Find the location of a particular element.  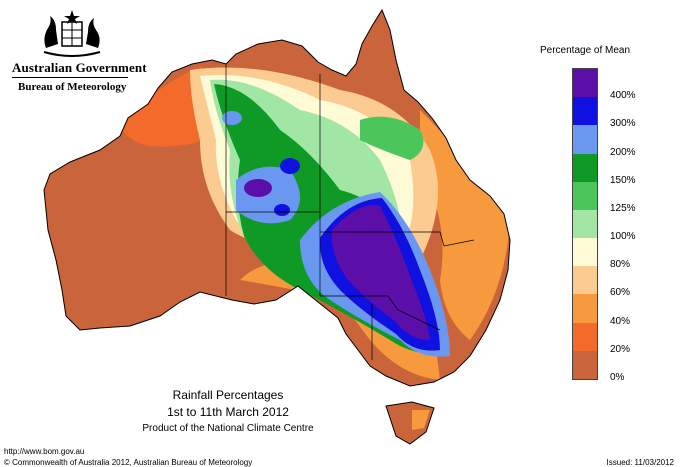

government-name: Australian Government is located at coordinates (79, 67).